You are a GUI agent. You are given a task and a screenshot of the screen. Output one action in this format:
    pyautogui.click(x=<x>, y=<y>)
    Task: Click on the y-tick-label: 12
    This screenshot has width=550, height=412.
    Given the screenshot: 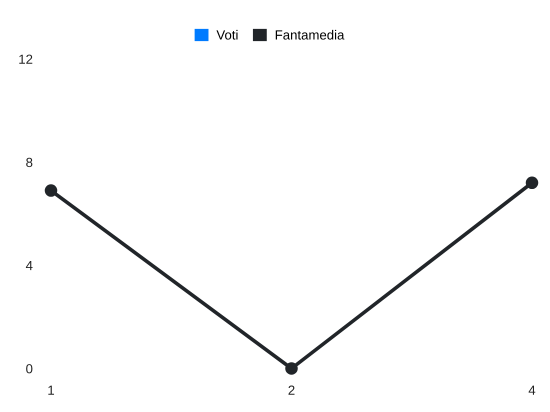 What is the action you would take?
    pyautogui.click(x=25, y=59)
    